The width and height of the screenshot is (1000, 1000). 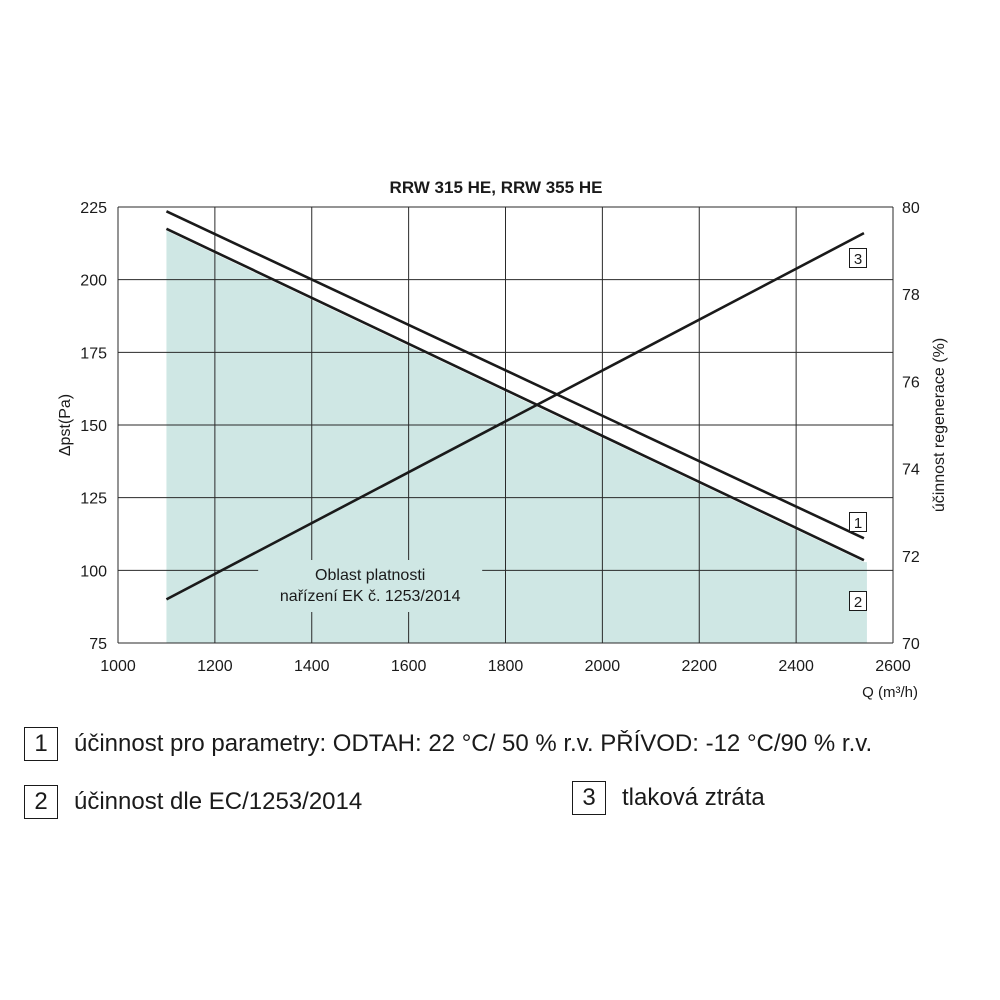 I want to click on series-marker-label-3: 3, so click(x=858, y=259).